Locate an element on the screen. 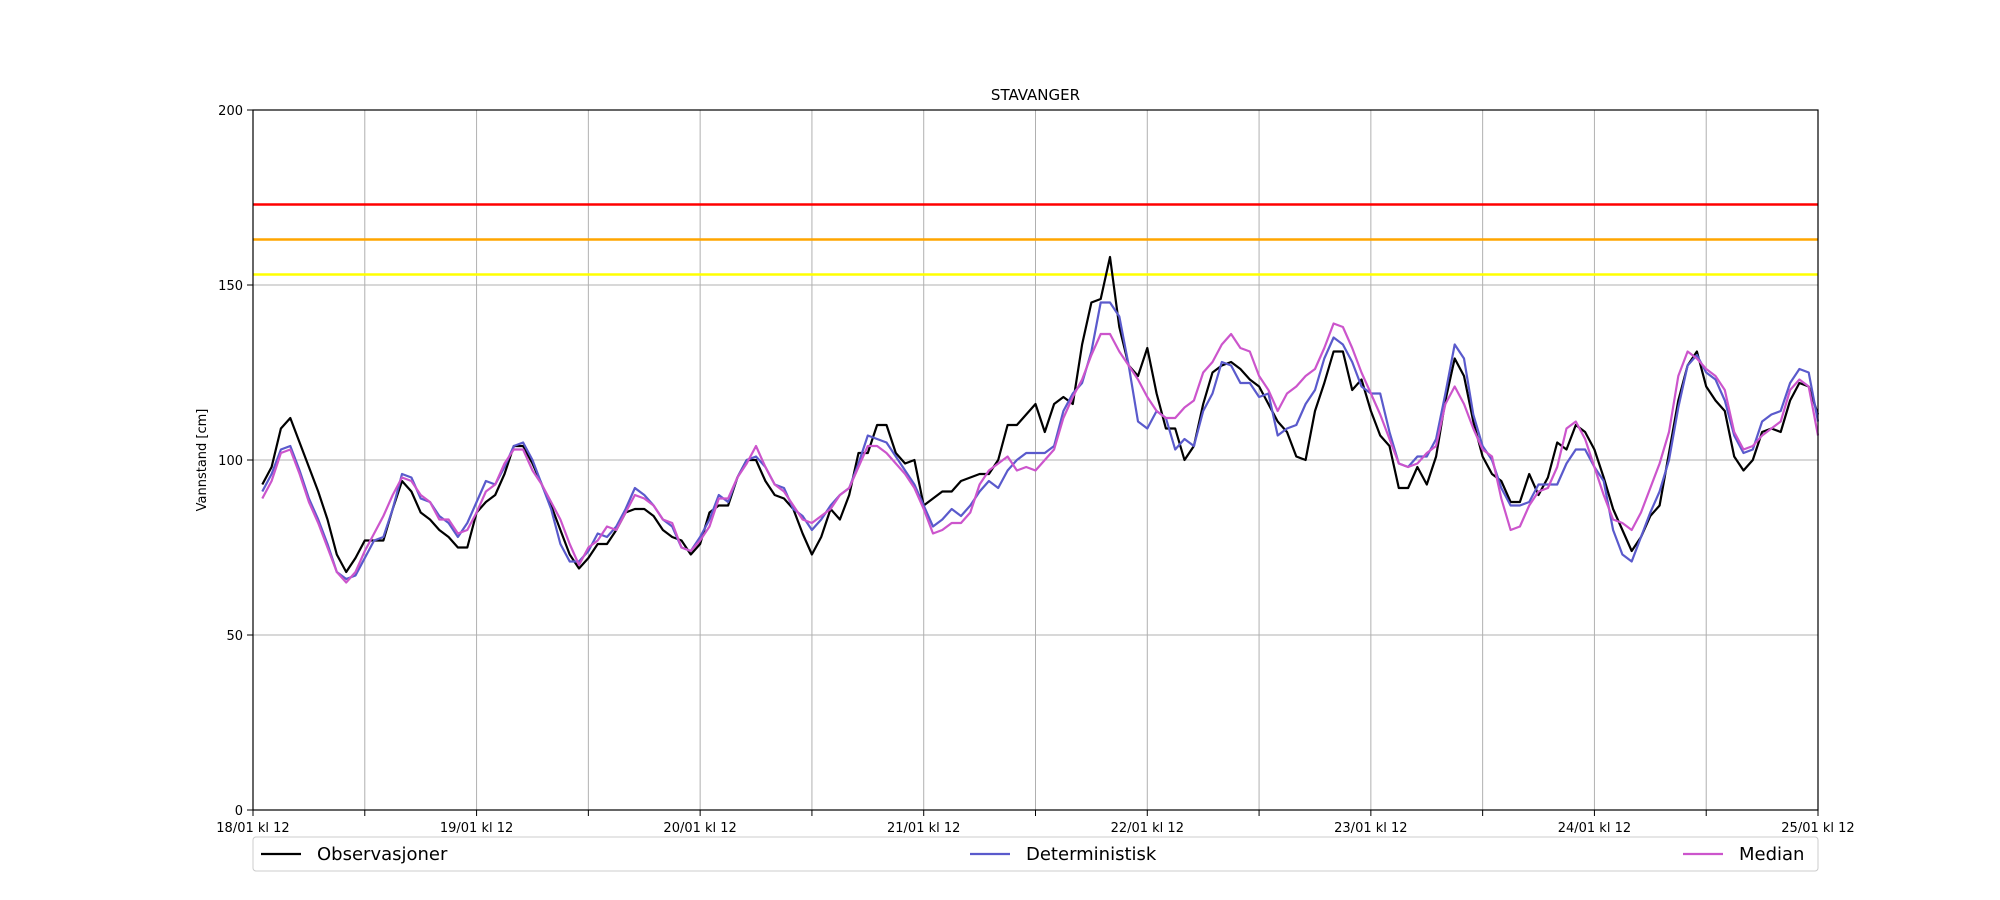 The image size is (2000, 900). y-tick-label: 100 is located at coordinates (230, 461).